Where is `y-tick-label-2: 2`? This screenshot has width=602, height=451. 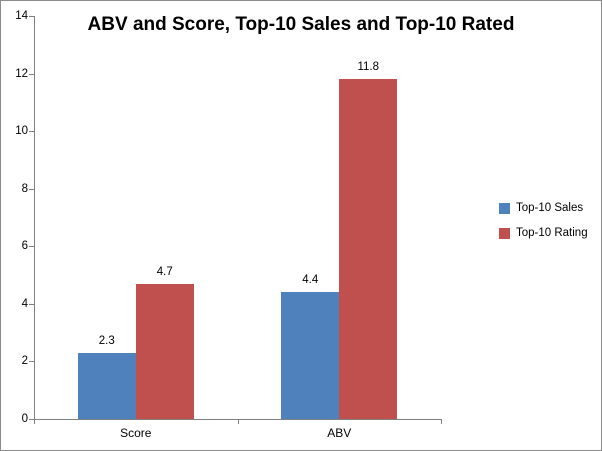
y-tick-label-2: 2 is located at coordinates (24, 361).